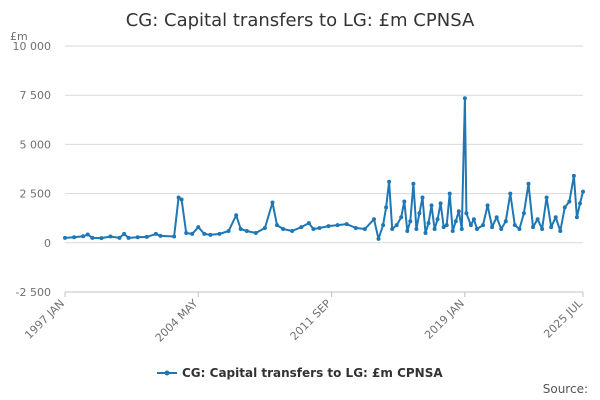 Image resolution: width=600 pixels, height=400 pixels. What do you see at coordinates (300, 373) in the screenshot?
I see `legend: CG: Capital transfers to LG: £m CPNSA` at bounding box center [300, 373].